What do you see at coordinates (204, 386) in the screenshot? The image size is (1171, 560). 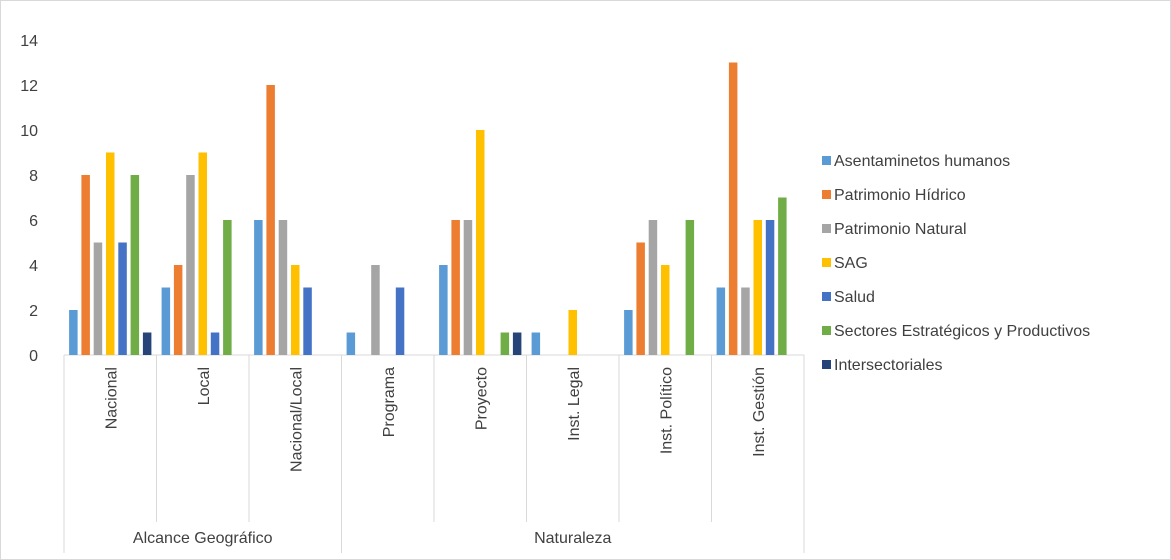 I see `category-label: Local` at bounding box center [204, 386].